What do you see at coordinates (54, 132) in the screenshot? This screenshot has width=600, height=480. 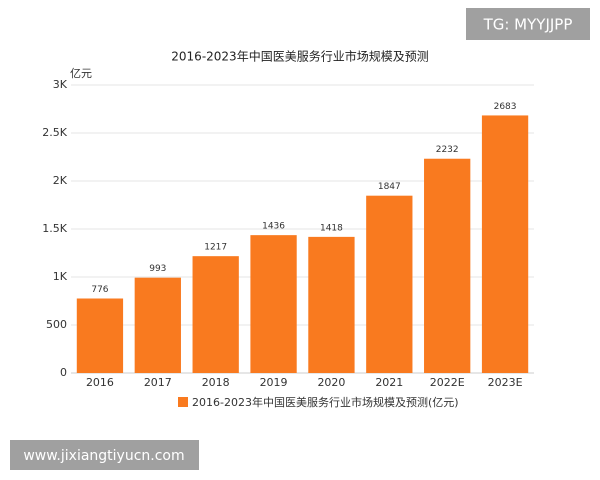 I see `y-tick-label: 2.5K` at bounding box center [54, 132].